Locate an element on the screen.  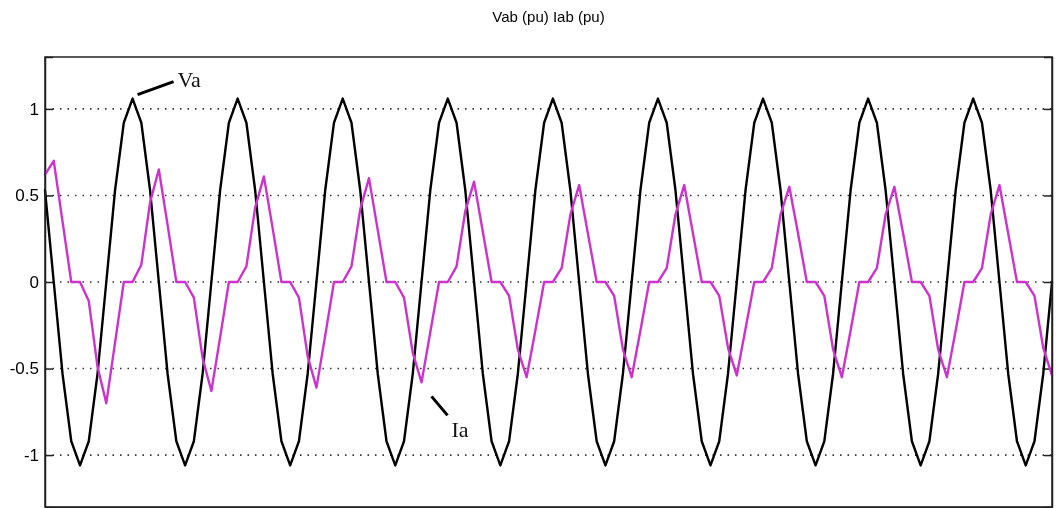
y-tick-label: 0 is located at coordinates (34, 282).